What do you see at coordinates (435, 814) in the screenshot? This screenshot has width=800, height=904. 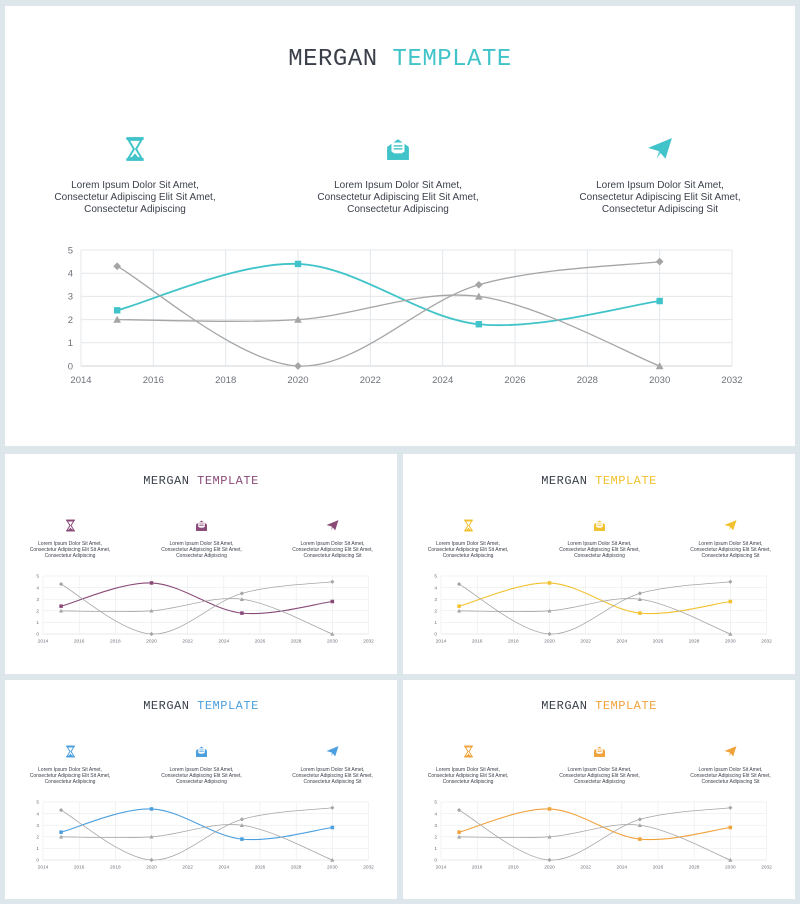 I see `y-tick-label: 4` at bounding box center [435, 814].